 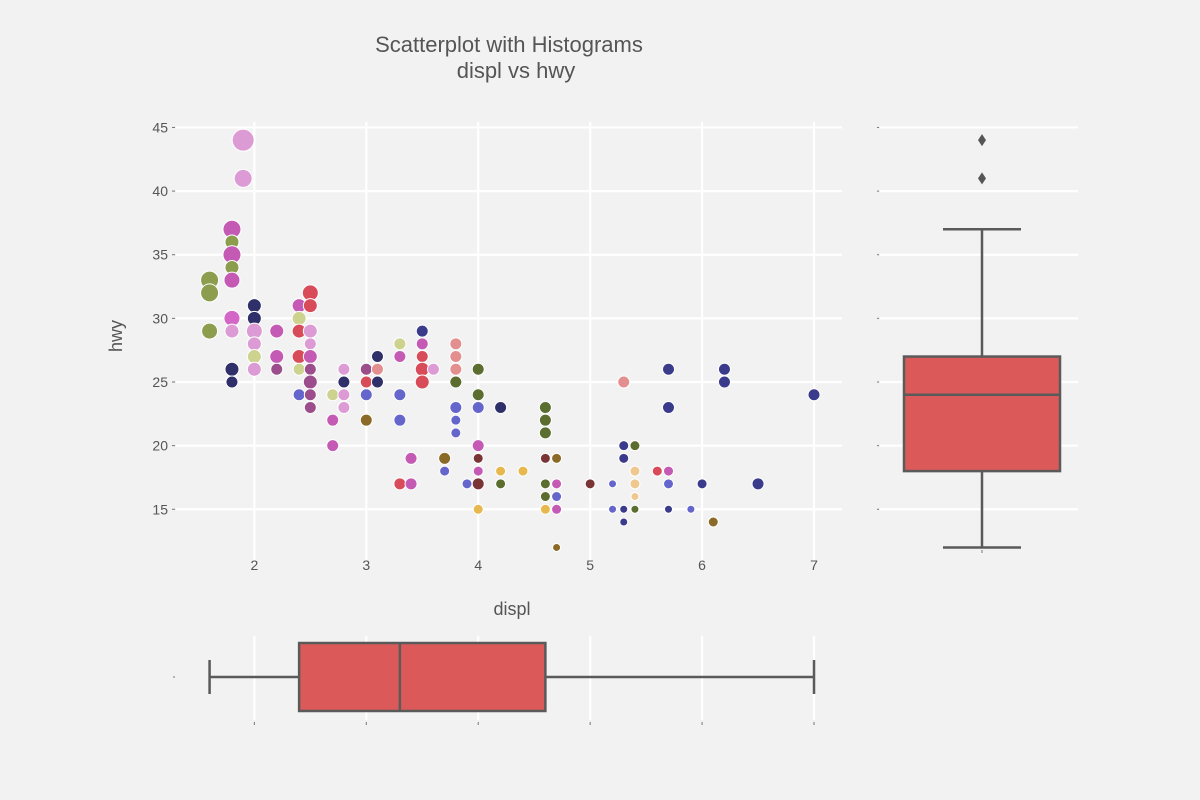 What do you see at coordinates (478, 565) in the screenshot?
I see `x-tick-label: 4` at bounding box center [478, 565].